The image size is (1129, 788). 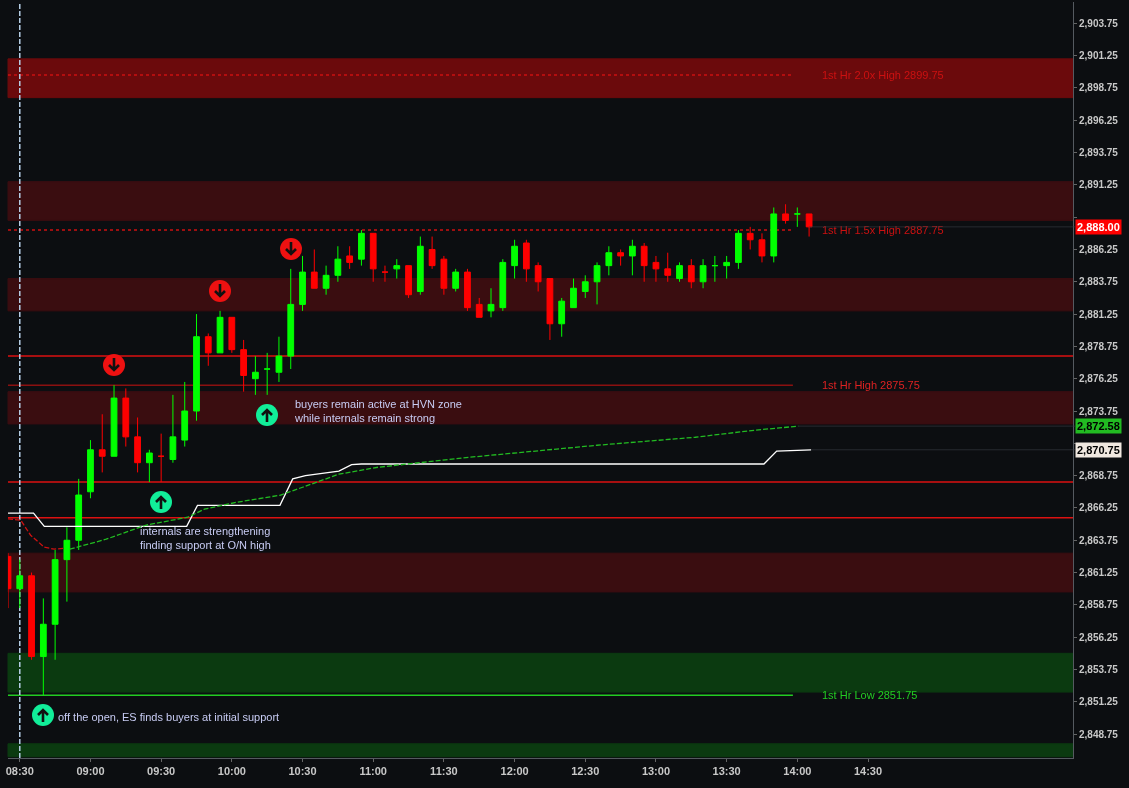 What do you see at coordinates (373, 771) in the screenshot?
I see `x-tick-label: 11:00` at bounding box center [373, 771].